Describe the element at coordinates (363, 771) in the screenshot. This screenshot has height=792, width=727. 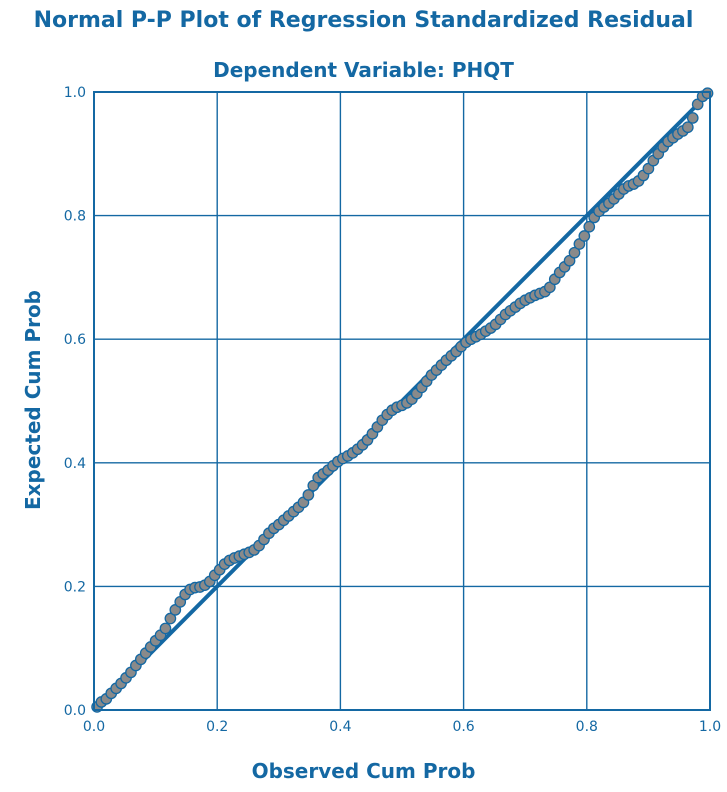
I see `x-axis-label: Observed Cum Prob` at that location.